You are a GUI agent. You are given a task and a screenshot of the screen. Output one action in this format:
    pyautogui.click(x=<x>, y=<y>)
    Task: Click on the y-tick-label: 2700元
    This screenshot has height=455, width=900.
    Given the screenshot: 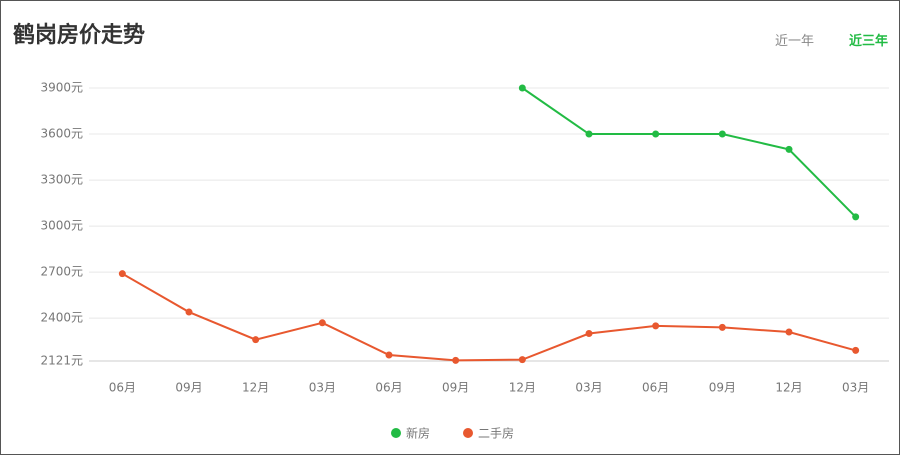 What is the action you would take?
    pyautogui.click(x=61, y=272)
    